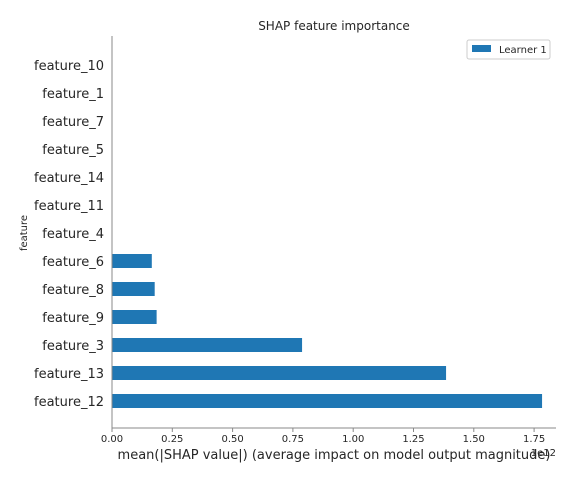 This screenshot has height=487, width=576. What do you see at coordinates (413, 439) in the screenshot?
I see `x-tick-label: 1.25` at bounding box center [413, 439].